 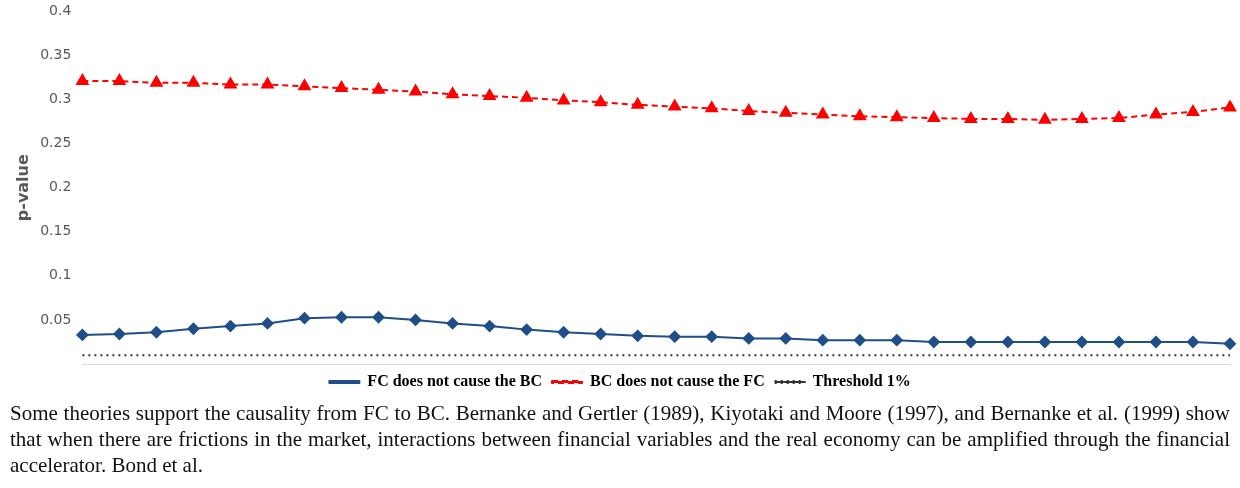 What do you see at coordinates (60, 98) in the screenshot?
I see `y-tick-label: 0.3` at bounding box center [60, 98].